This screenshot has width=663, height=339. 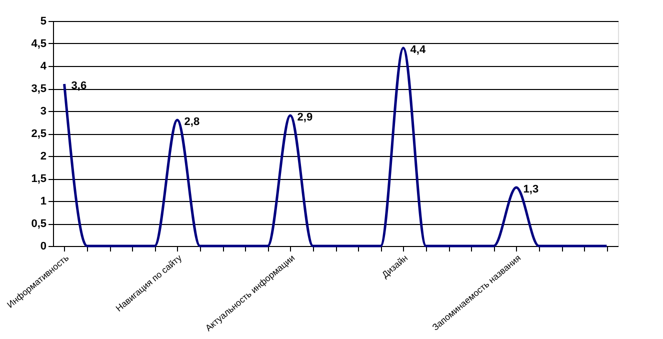 I want to click on data-label: 3,6, so click(x=79, y=86).